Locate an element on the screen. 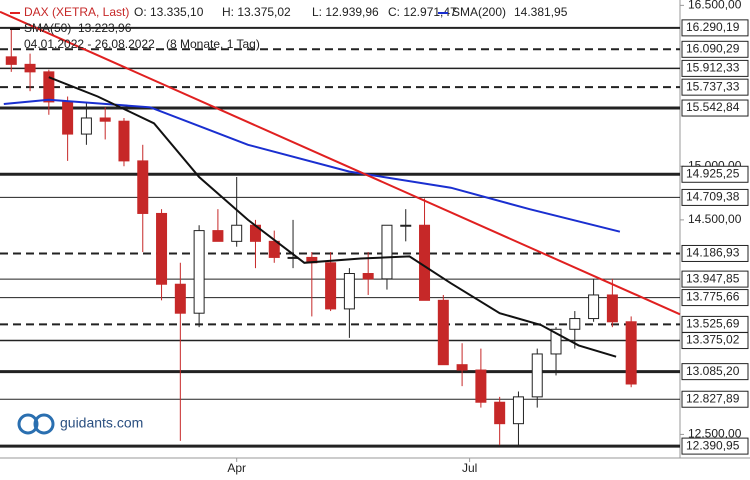 Image resolution: width=750 pixels, height=480 pixels. level-label: 13.085,20 is located at coordinates (713, 371).